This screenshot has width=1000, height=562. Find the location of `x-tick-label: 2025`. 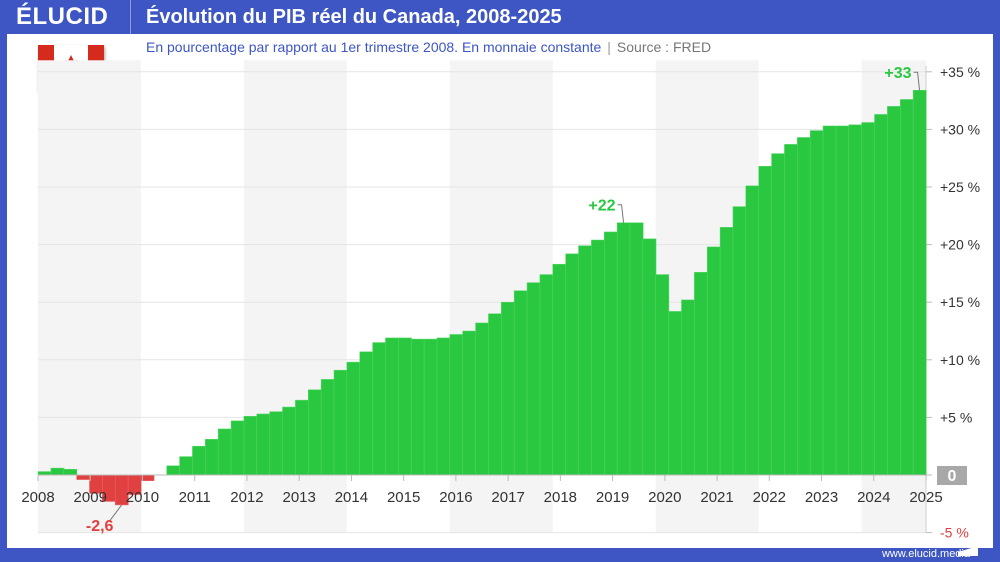

x-tick-label: 2025 is located at coordinates (925, 497).